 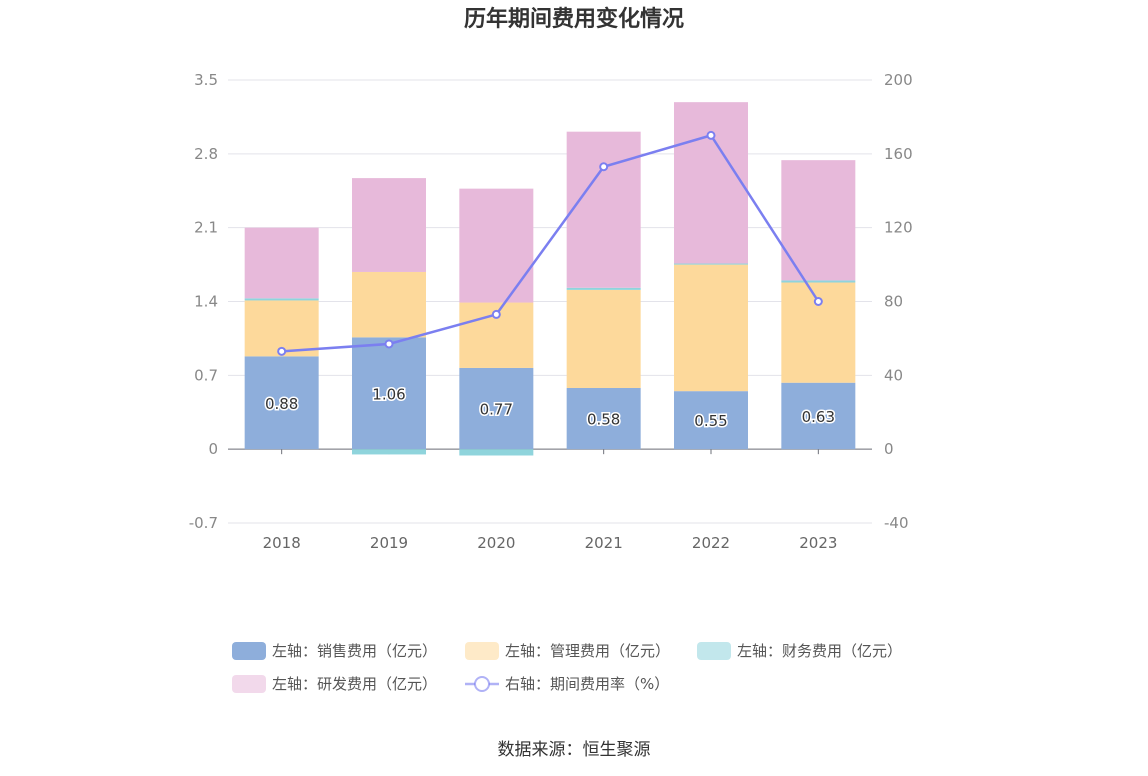 What do you see at coordinates (389, 543) in the screenshot?
I see `x-axis-tick-label: 2019` at bounding box center [389, 543].